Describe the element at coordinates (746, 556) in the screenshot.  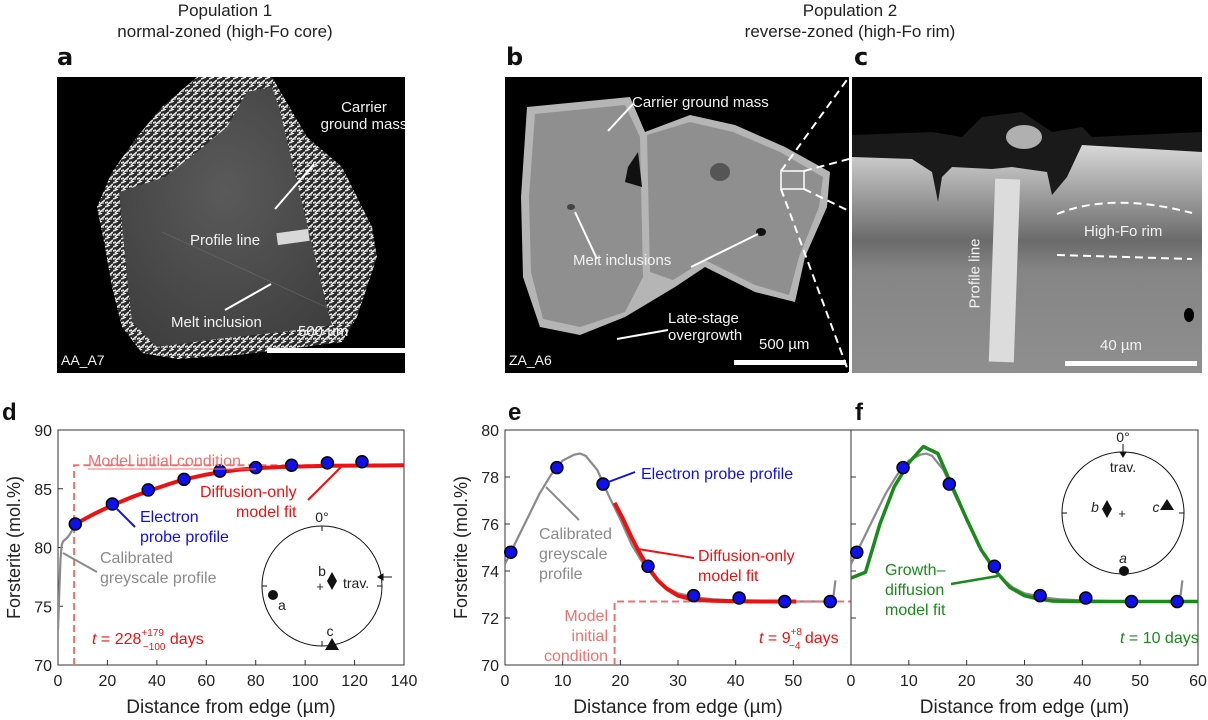
I see `annotation-diffusion-e-1: Diffusion-only` at that location.